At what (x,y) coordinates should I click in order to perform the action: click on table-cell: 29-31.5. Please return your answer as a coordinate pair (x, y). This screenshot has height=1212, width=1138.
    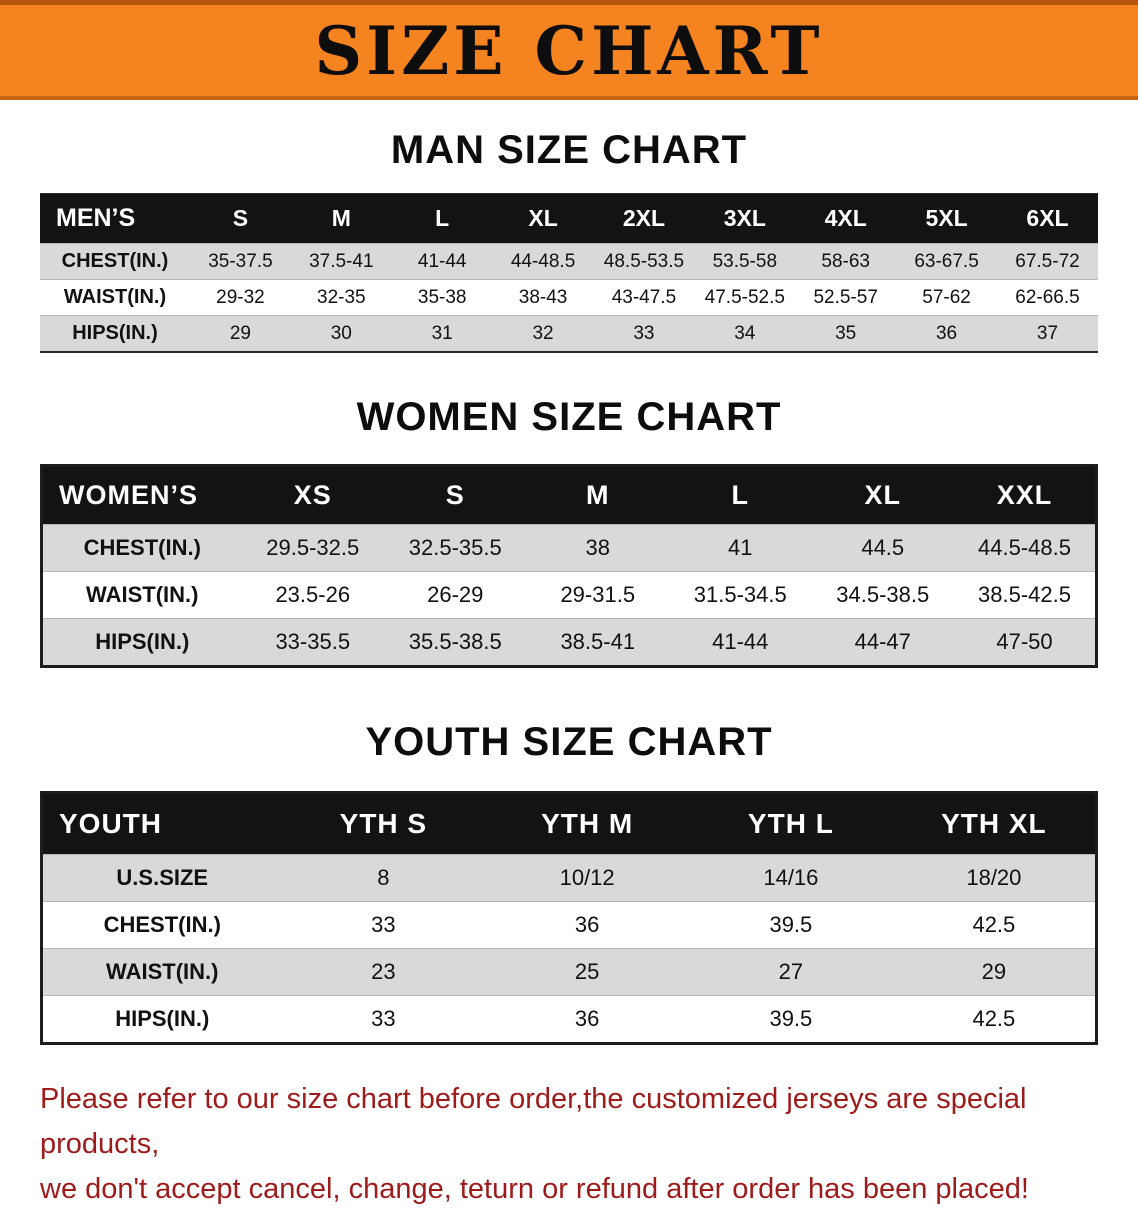
    Looking at the image, I should click on (598, 594).